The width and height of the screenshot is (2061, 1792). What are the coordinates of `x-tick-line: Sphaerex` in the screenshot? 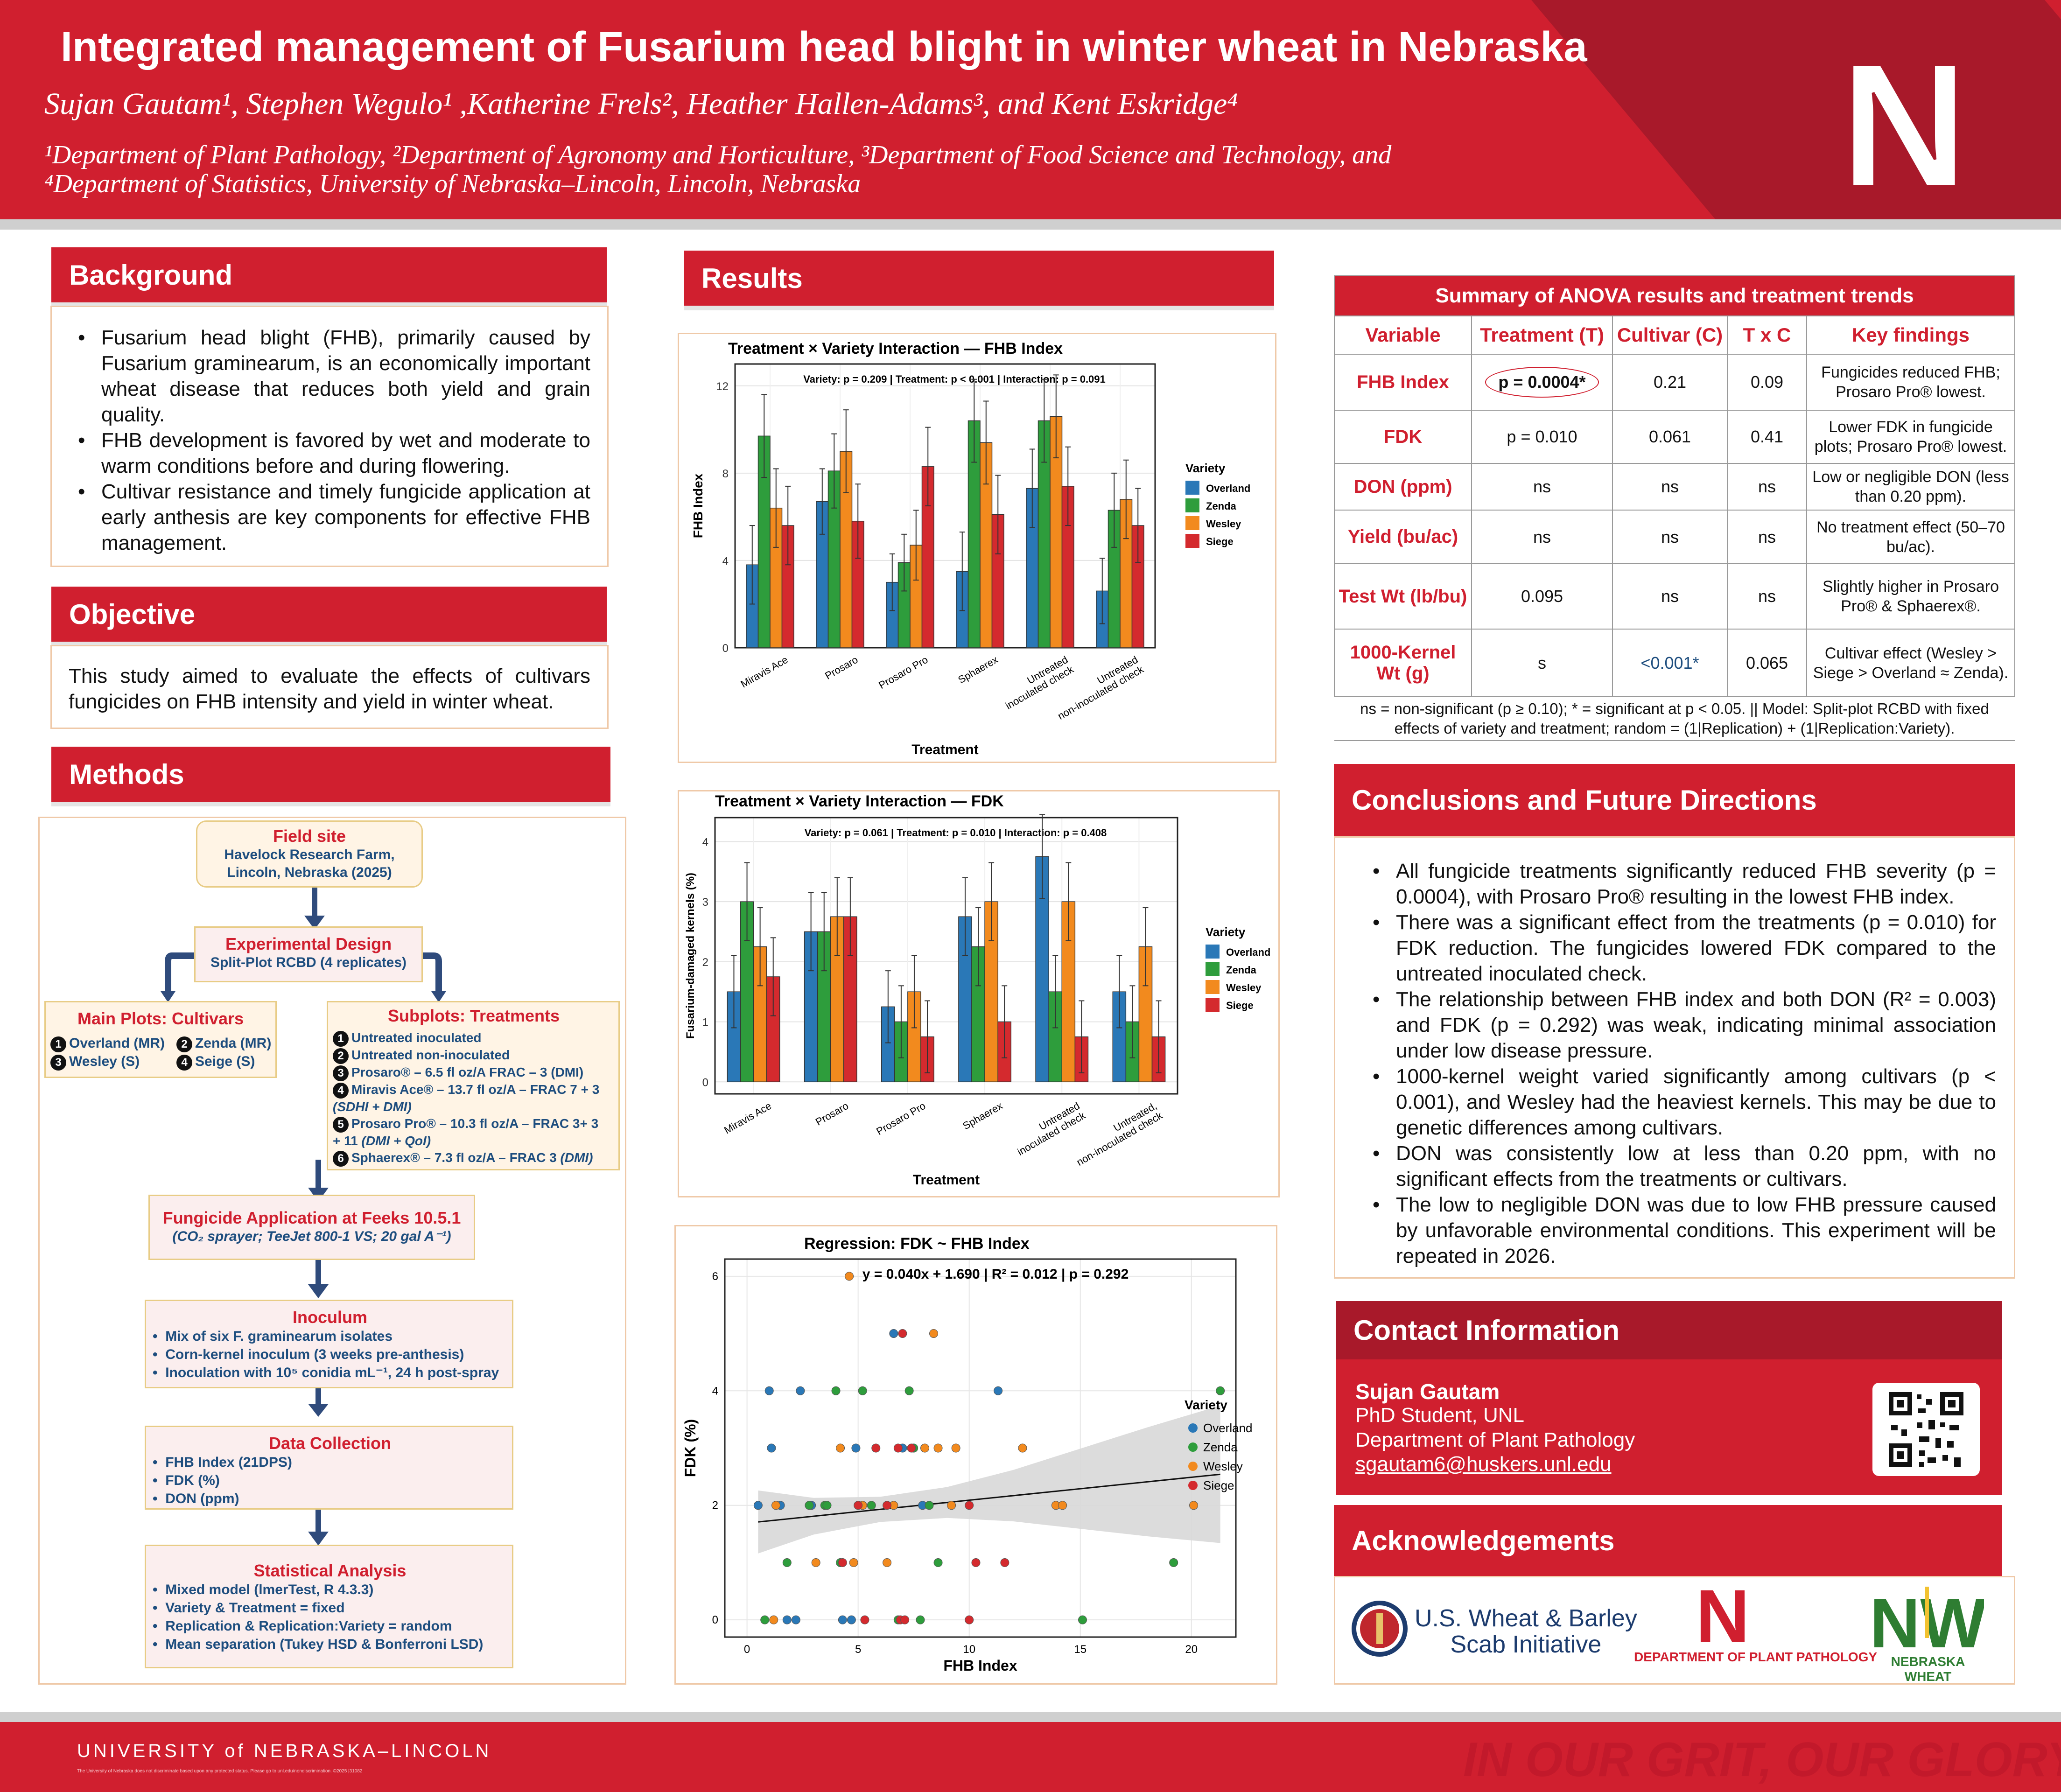 It's located at (978, 670).